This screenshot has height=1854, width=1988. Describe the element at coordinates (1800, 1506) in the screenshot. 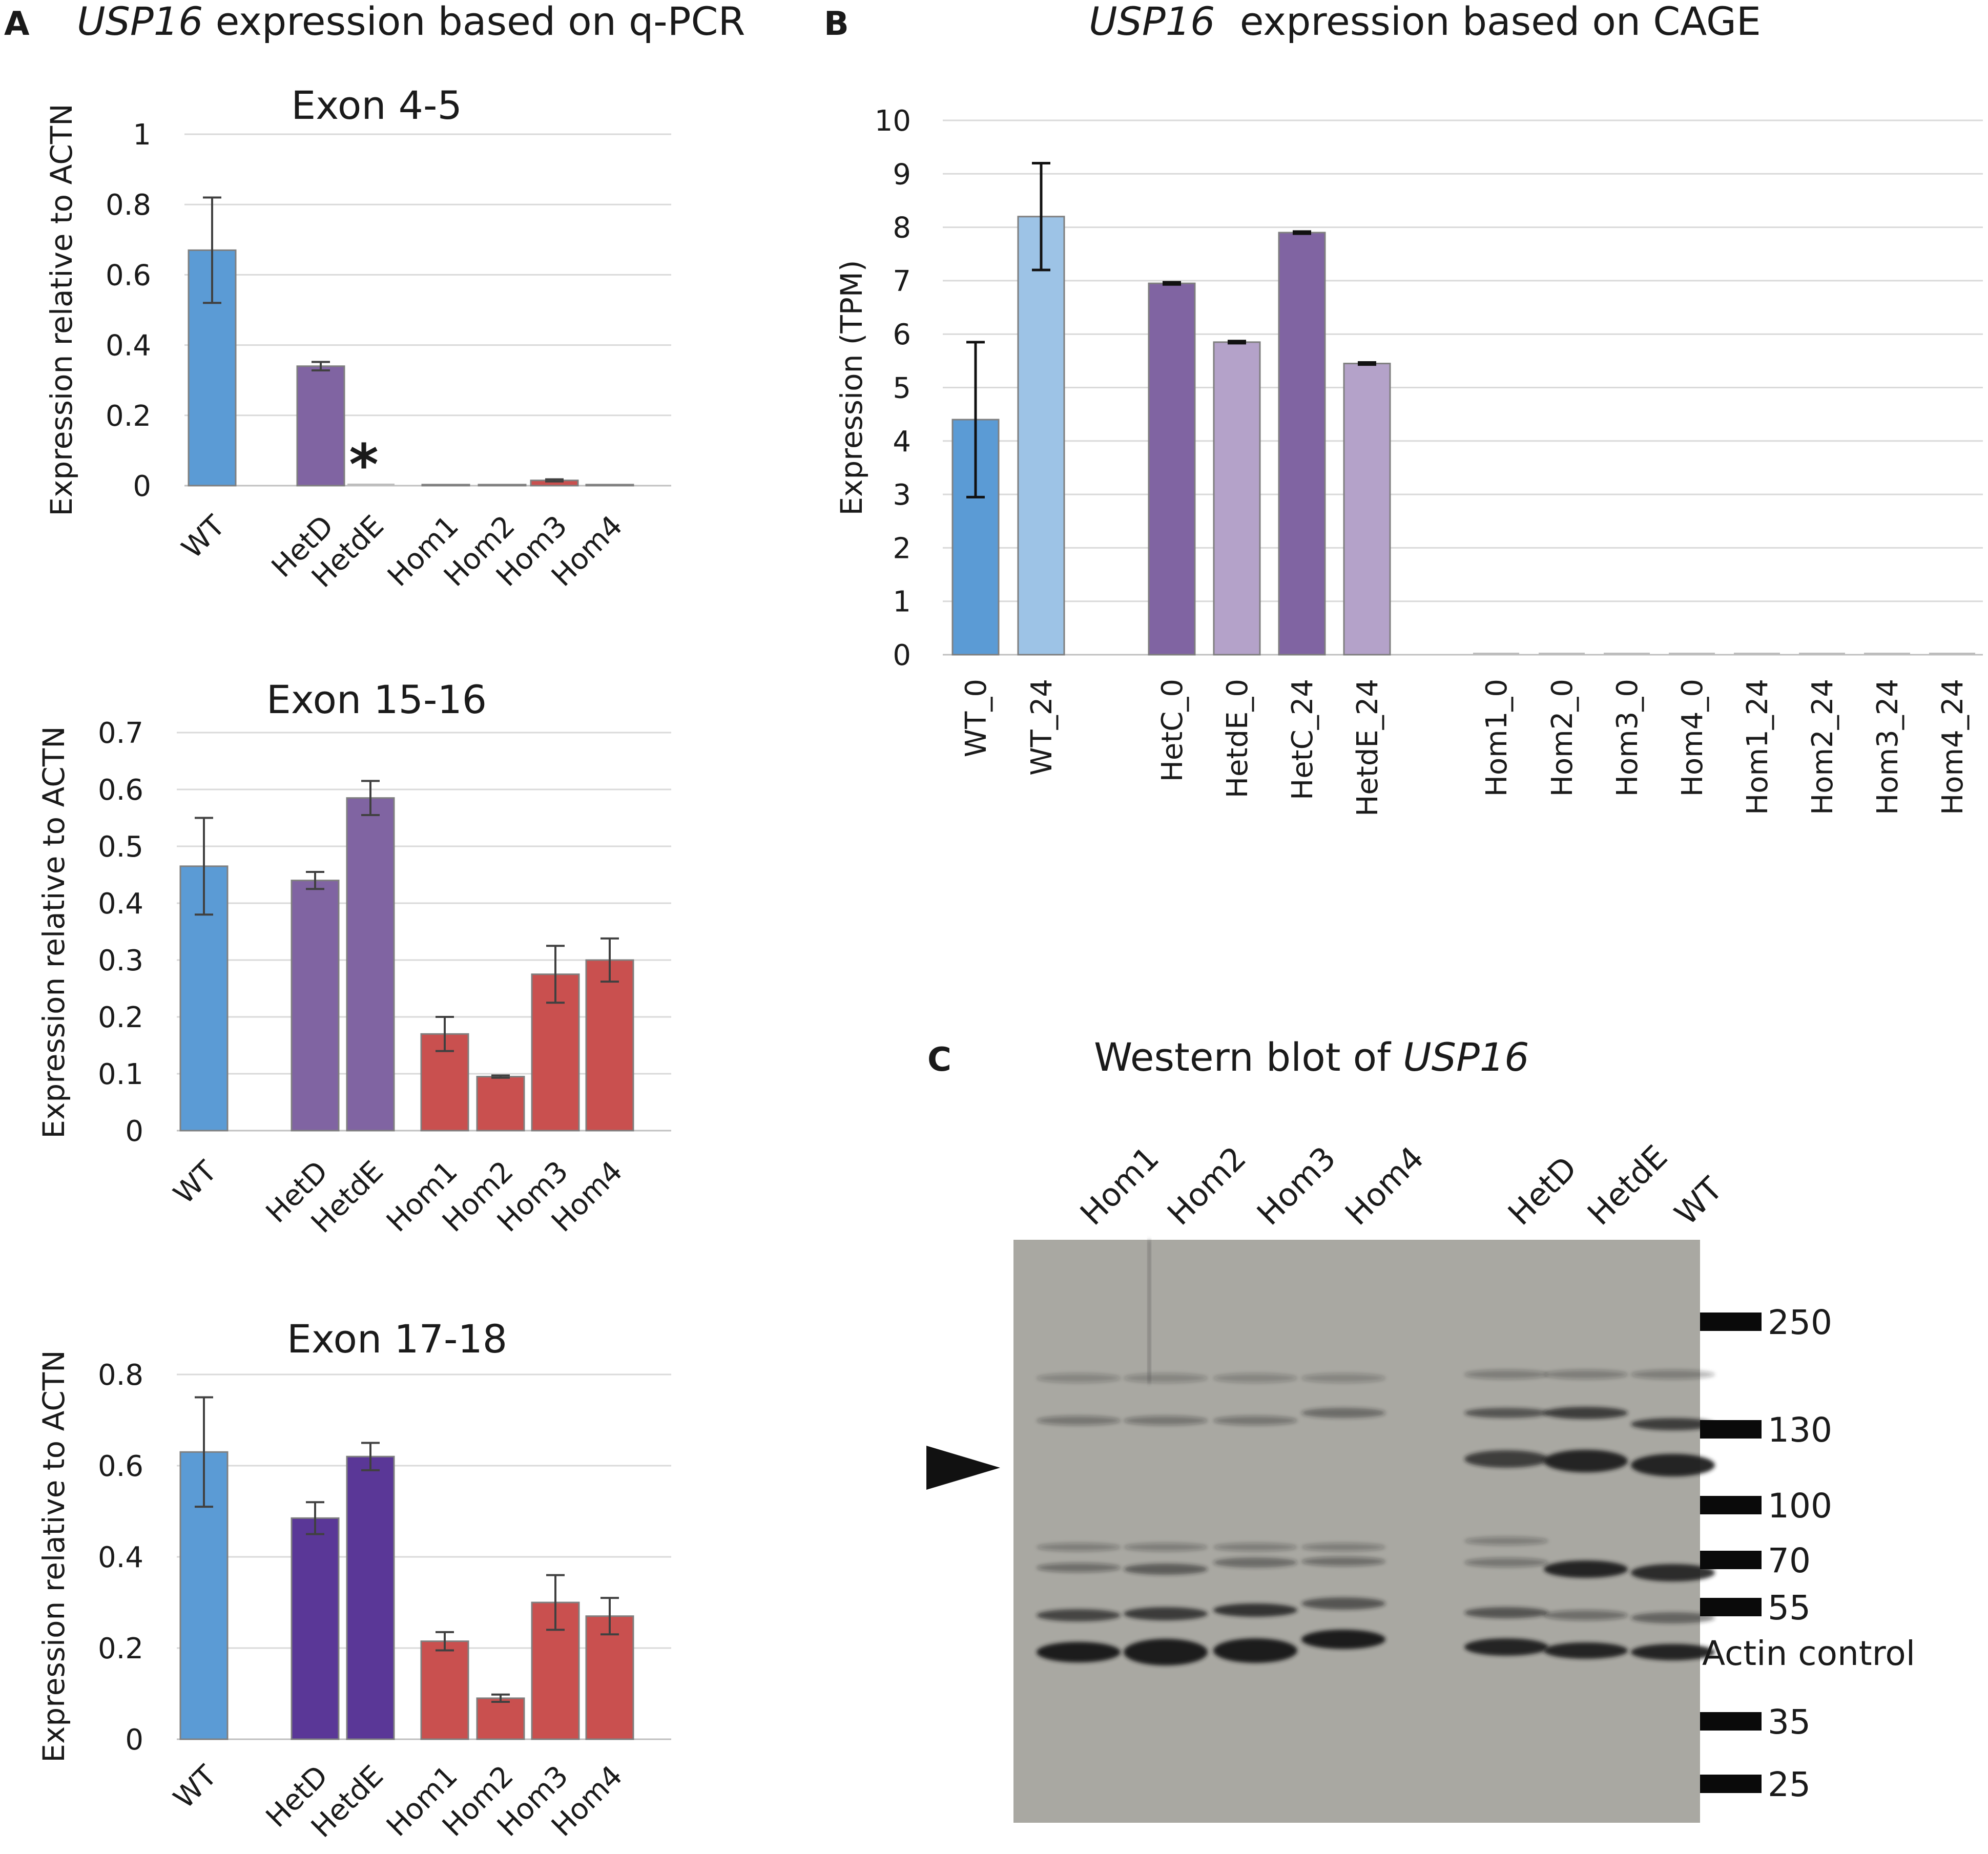

I see `size-marker-label: 100` at that location.